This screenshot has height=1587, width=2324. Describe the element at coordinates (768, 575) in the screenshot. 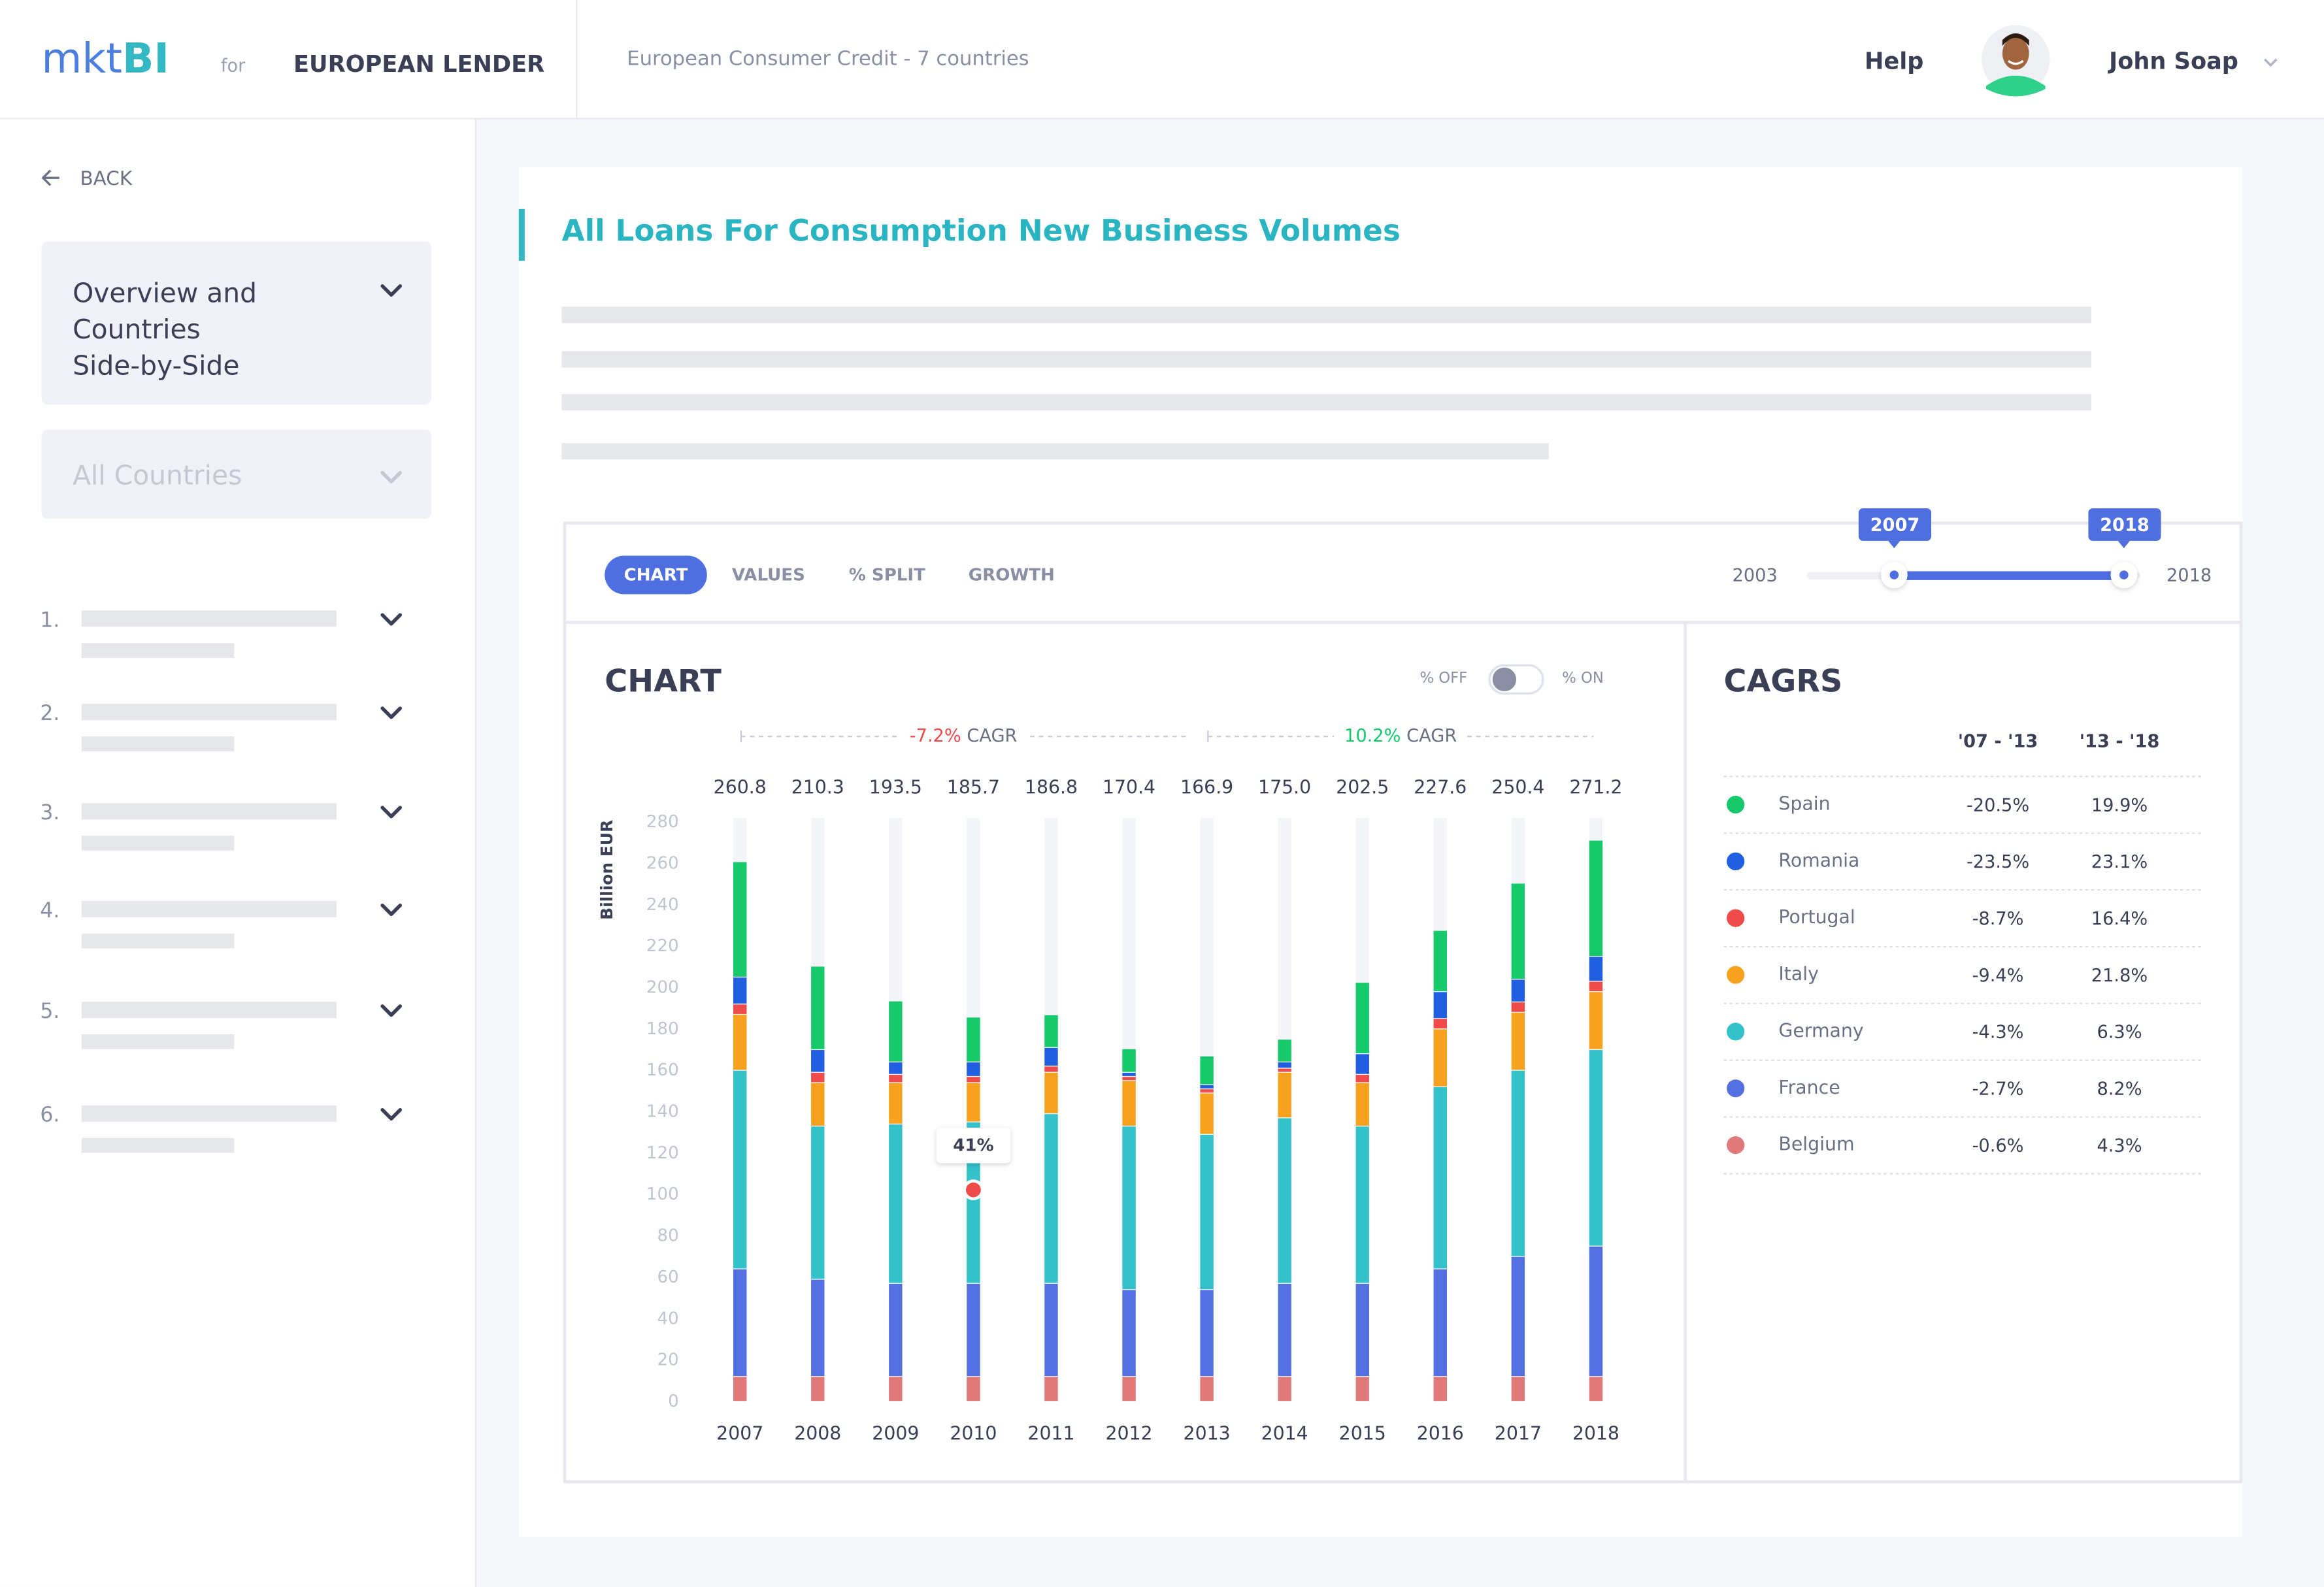

I see `tab: VALUES` at that location.